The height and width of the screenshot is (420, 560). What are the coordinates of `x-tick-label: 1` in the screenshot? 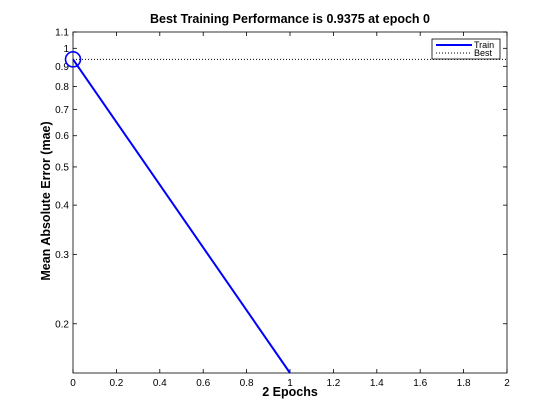 It's located at (290, 383).